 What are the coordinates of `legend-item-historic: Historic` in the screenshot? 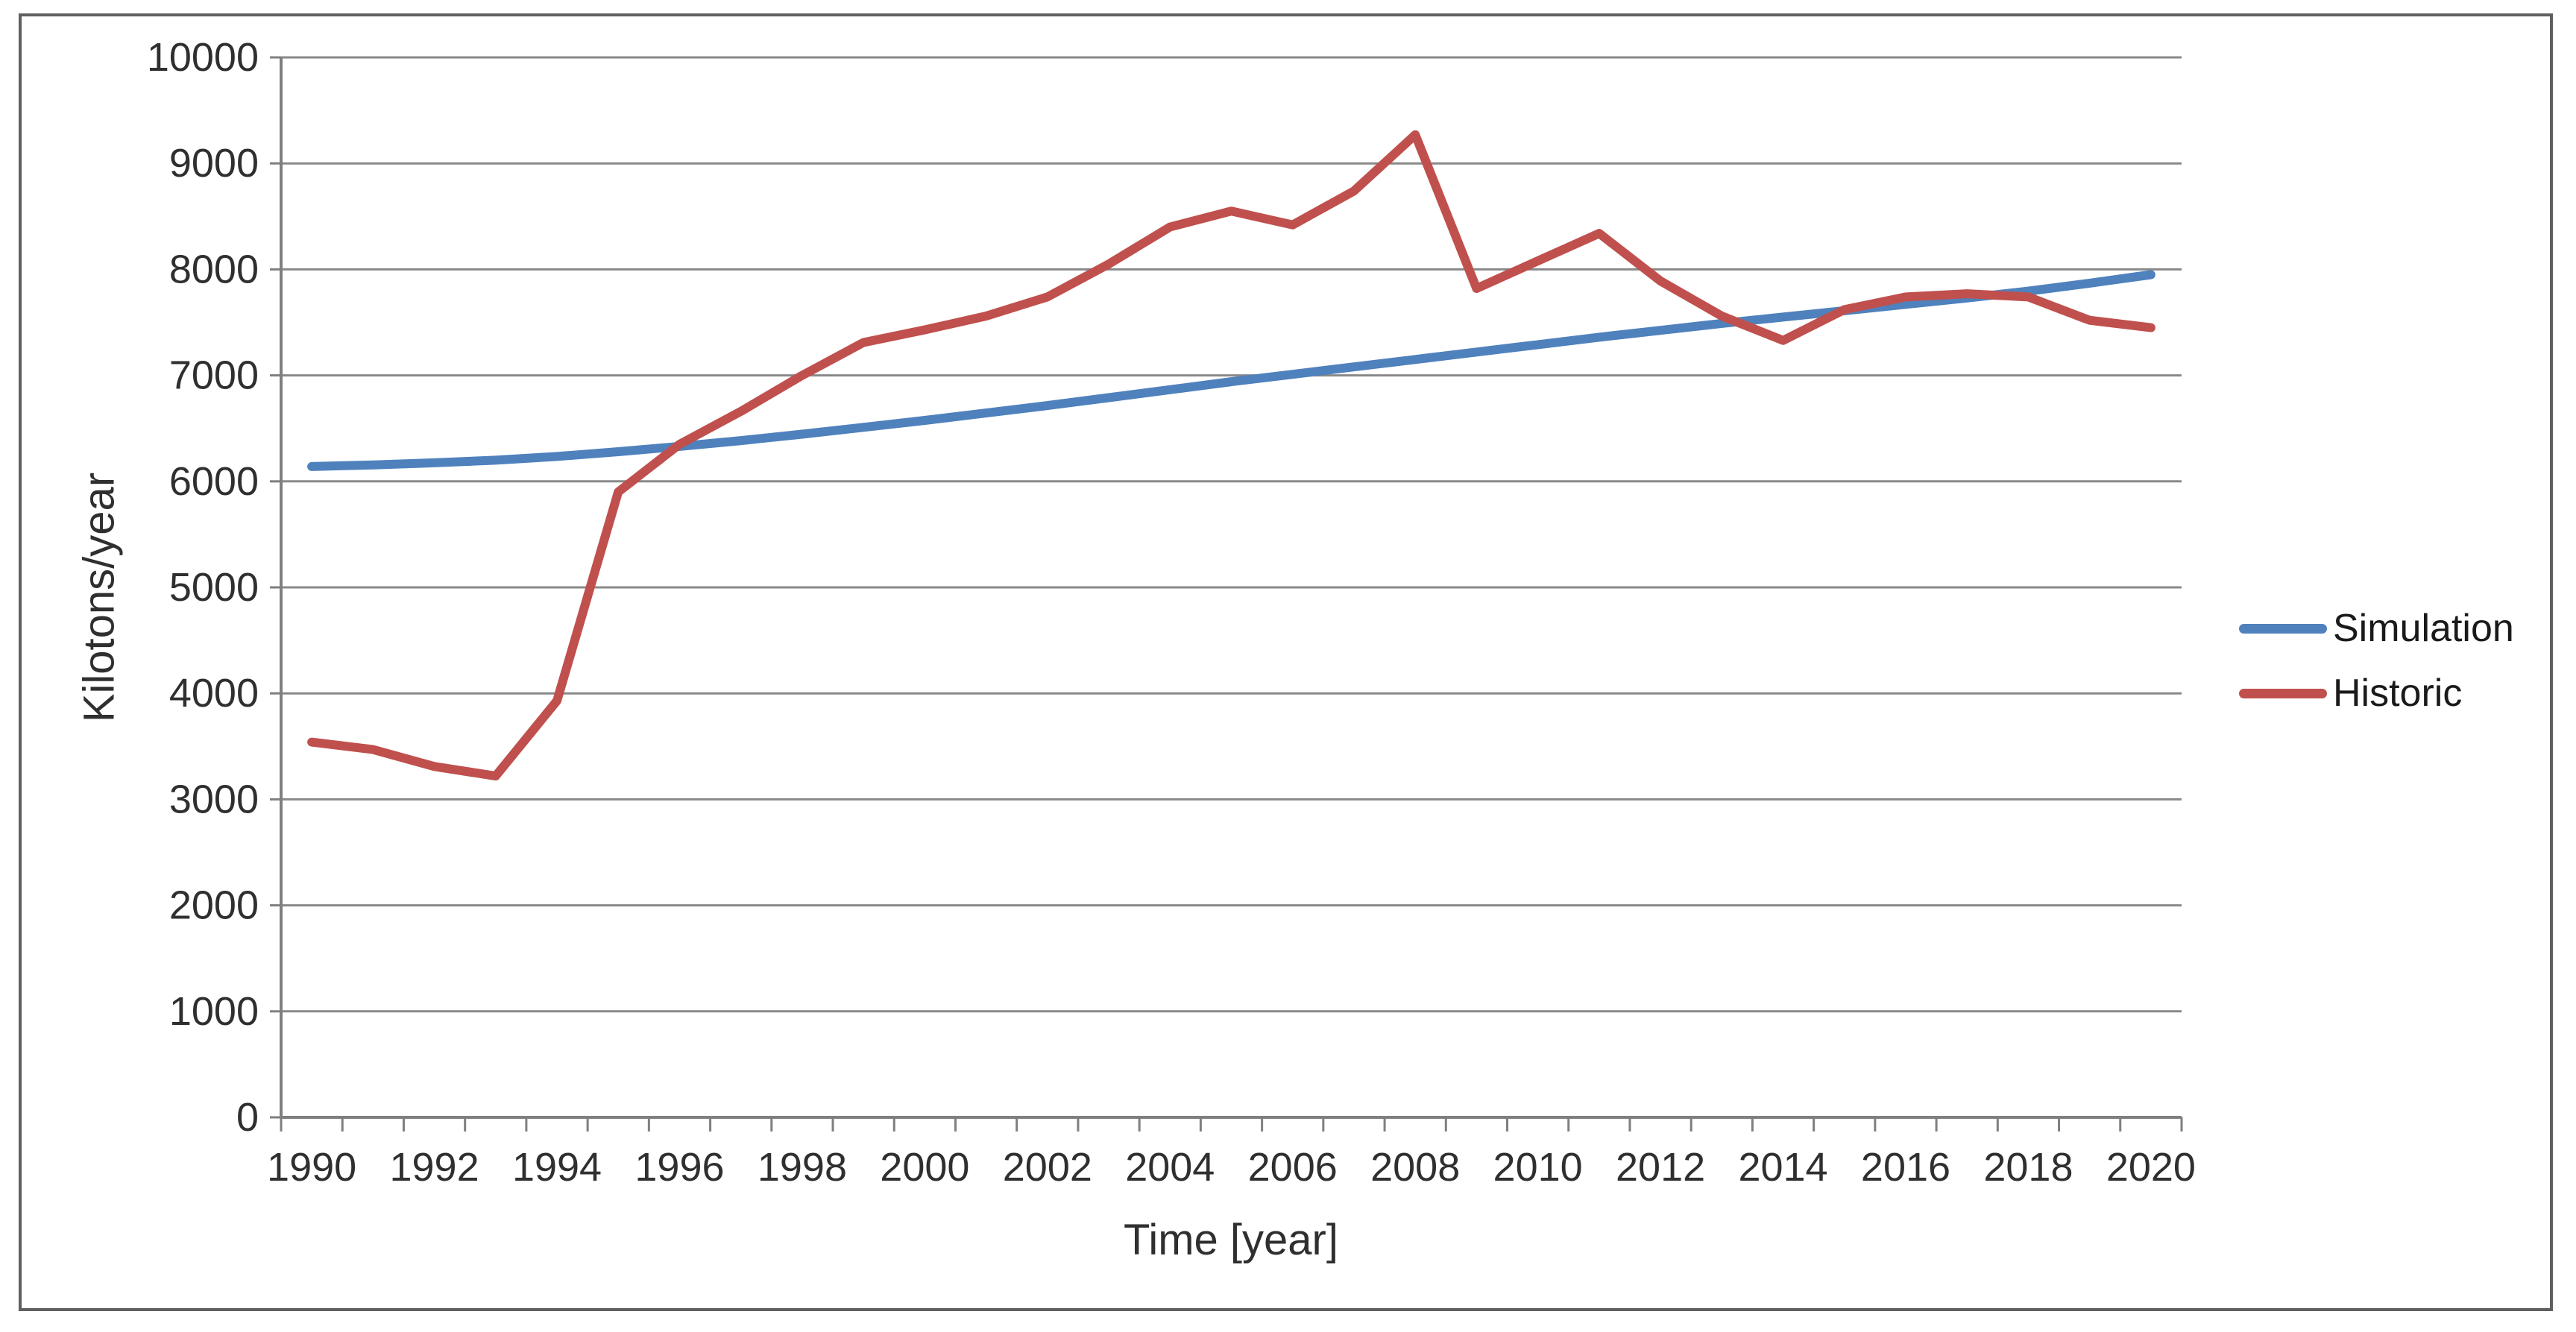 It's located at (2376, 693).